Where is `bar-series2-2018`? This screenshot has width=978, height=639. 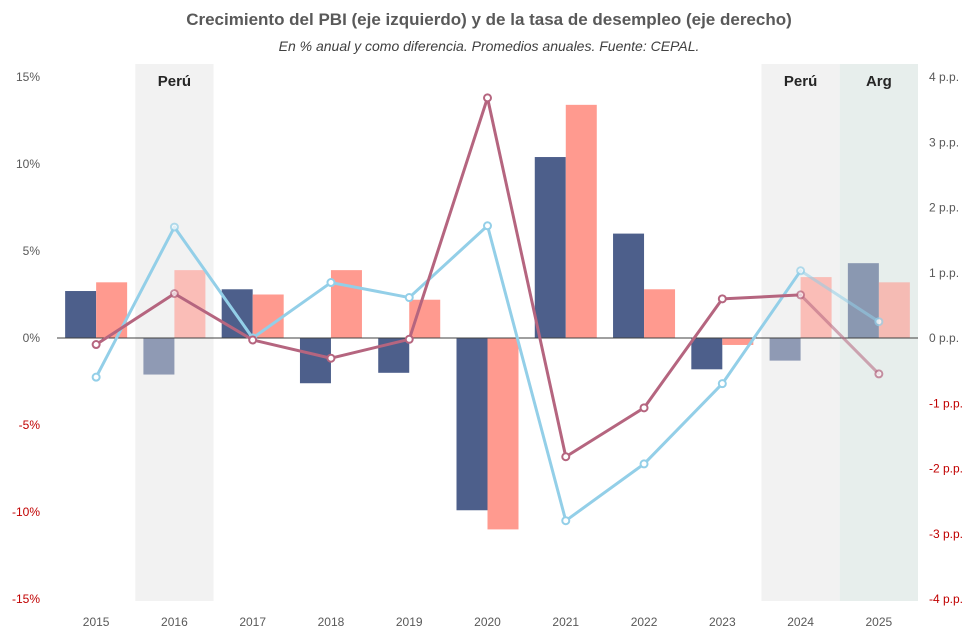 bar-series2-2018 is located at coordinates (346, 304).